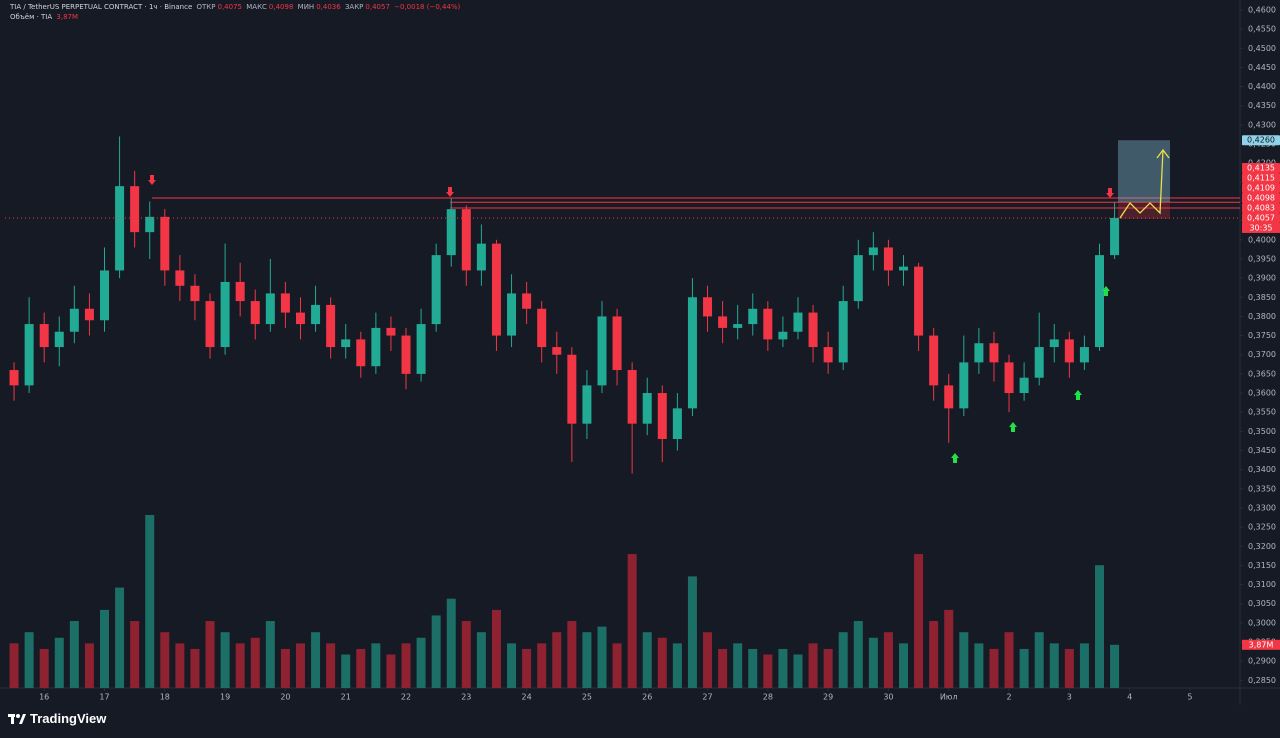  What do you see at coordinates (1163, 153) in the screenshot?
I see `projection-arrowhead` at bounding box center [1163, 153].